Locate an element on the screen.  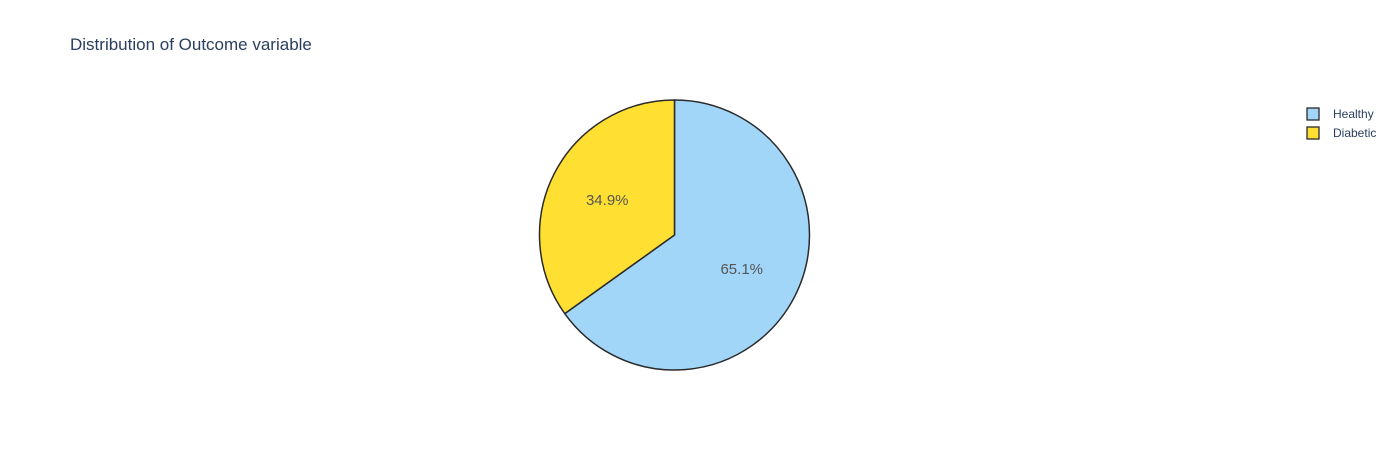
pie-slice-diabetic is located at coordinates (607, 207).